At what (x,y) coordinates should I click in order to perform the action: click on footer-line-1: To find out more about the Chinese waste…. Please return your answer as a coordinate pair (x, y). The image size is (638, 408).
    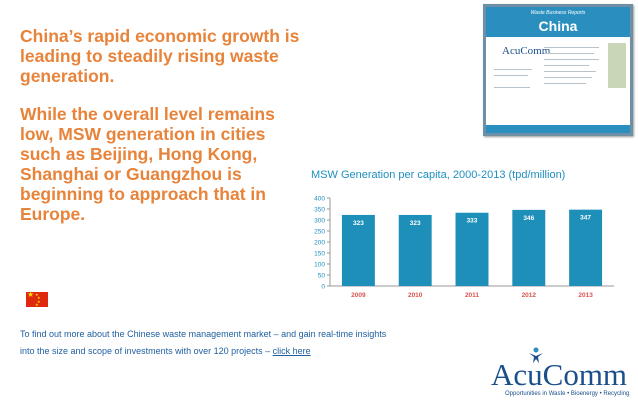
    Looking at the image, I should click on (203, 334).